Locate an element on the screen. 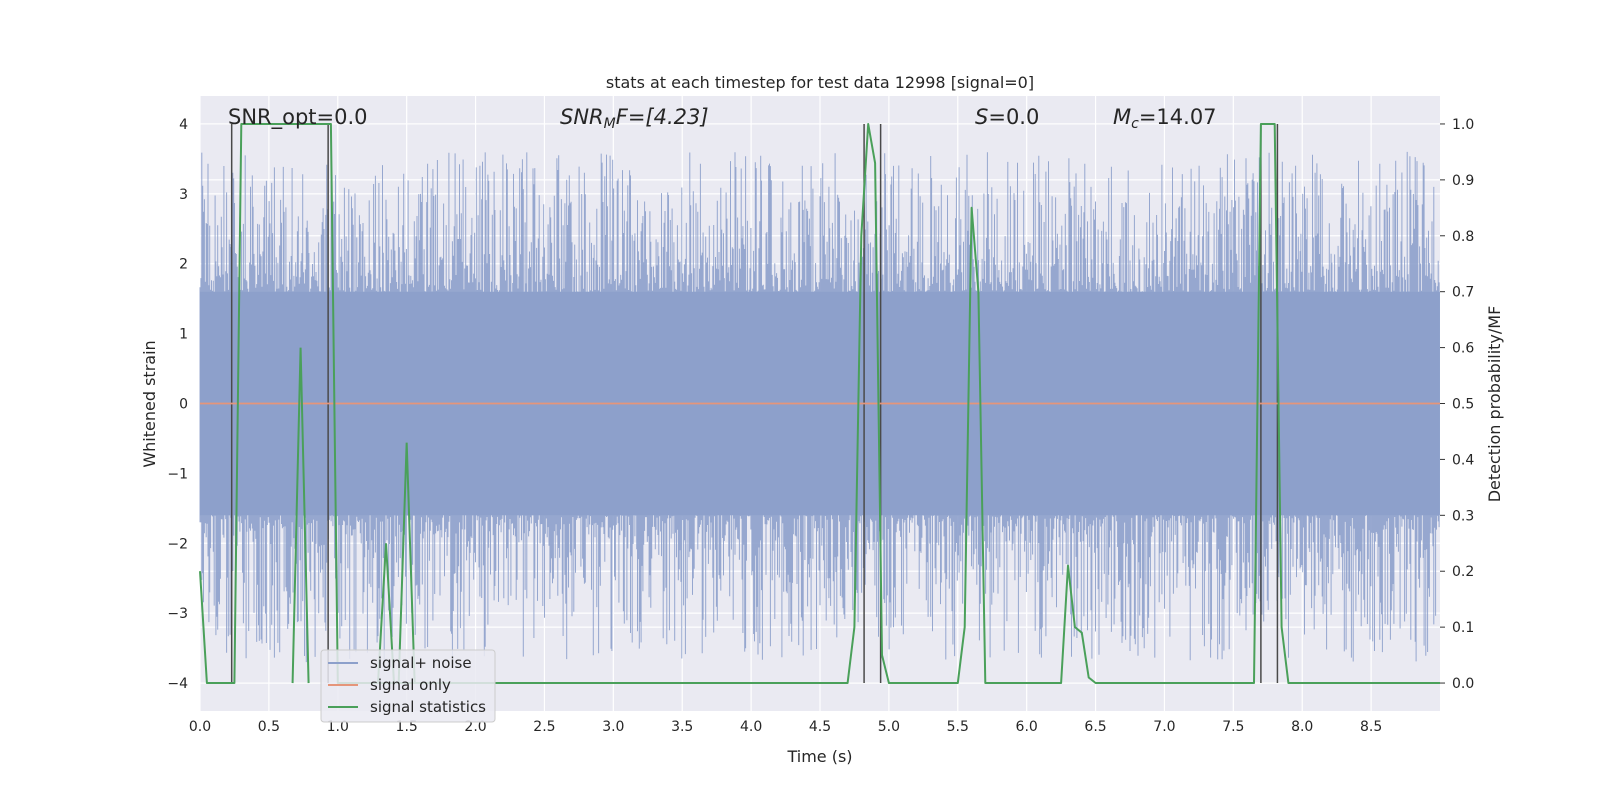  x-tick-label: 5.5 is located at coordinates (958, 727).